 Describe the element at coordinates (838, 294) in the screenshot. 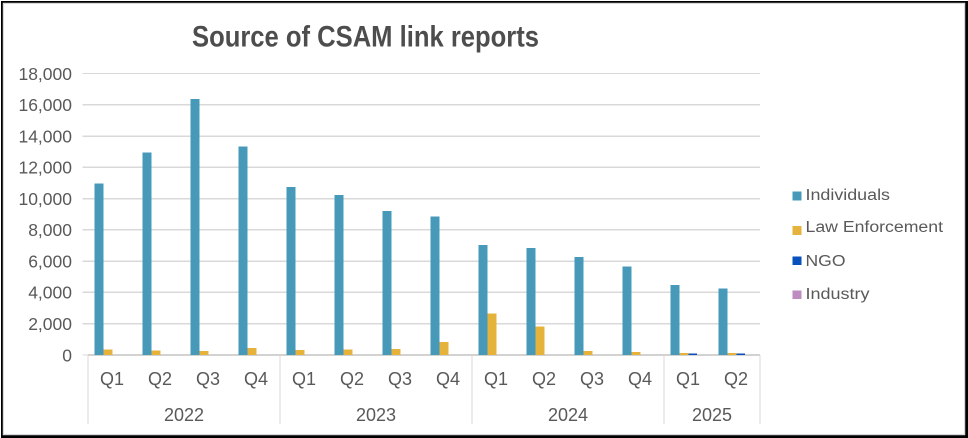

I see `svg-text: Industry` at that location.